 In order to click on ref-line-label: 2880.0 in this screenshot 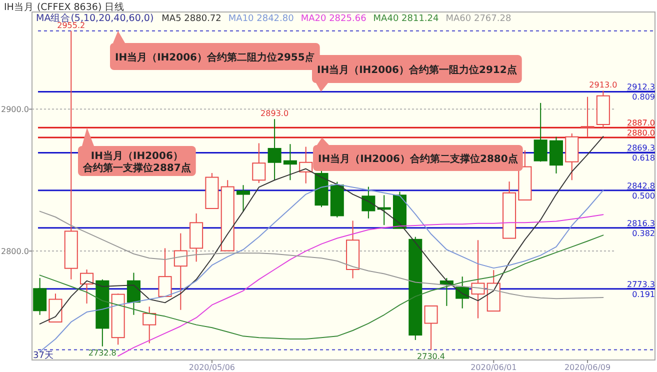, I will do `click(641, 133)`.